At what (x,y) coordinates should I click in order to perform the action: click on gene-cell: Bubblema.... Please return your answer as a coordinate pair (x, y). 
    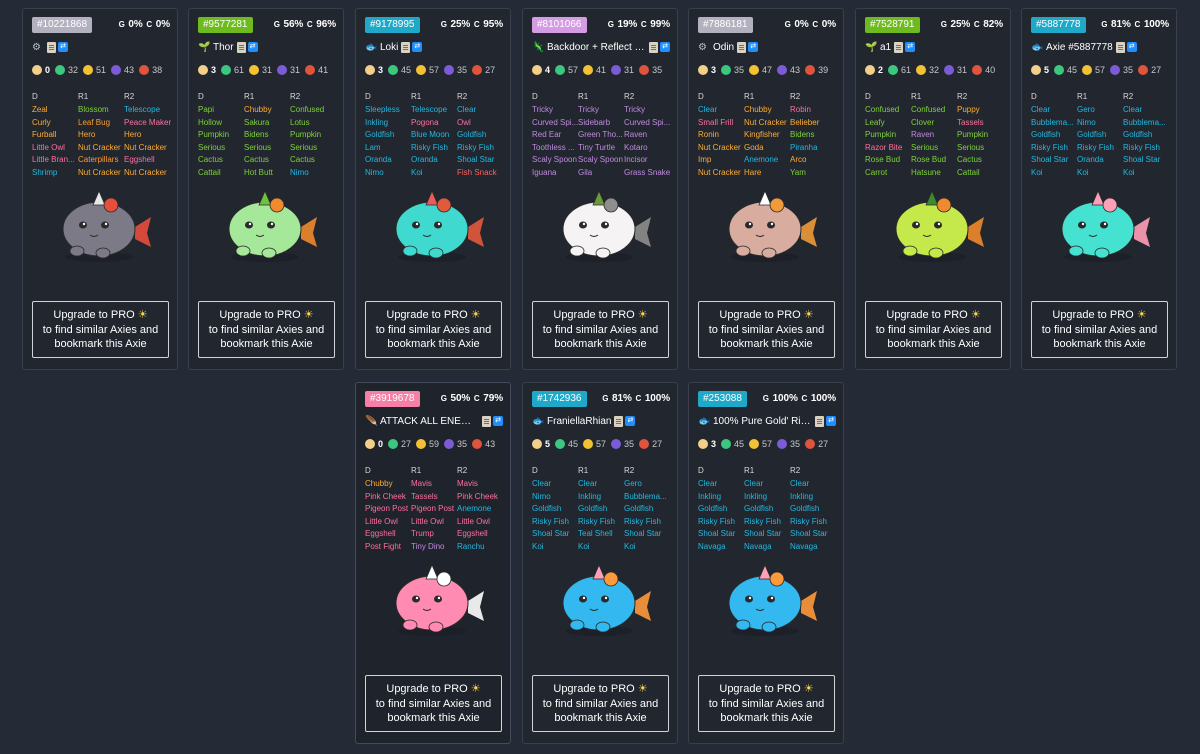
    Looking at the image, I should click on (645, 496).